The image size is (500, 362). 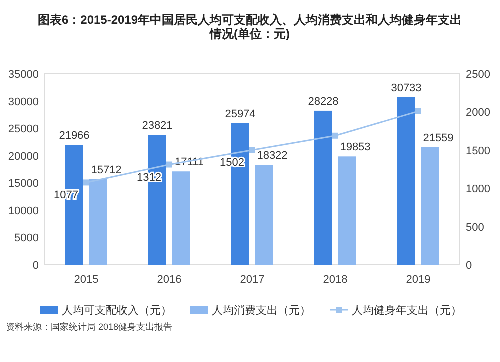 What do you see at coordinates (475, 228) in the screenshot?
I see `y2-tick-label: 500` at bounding box center [475, 228].